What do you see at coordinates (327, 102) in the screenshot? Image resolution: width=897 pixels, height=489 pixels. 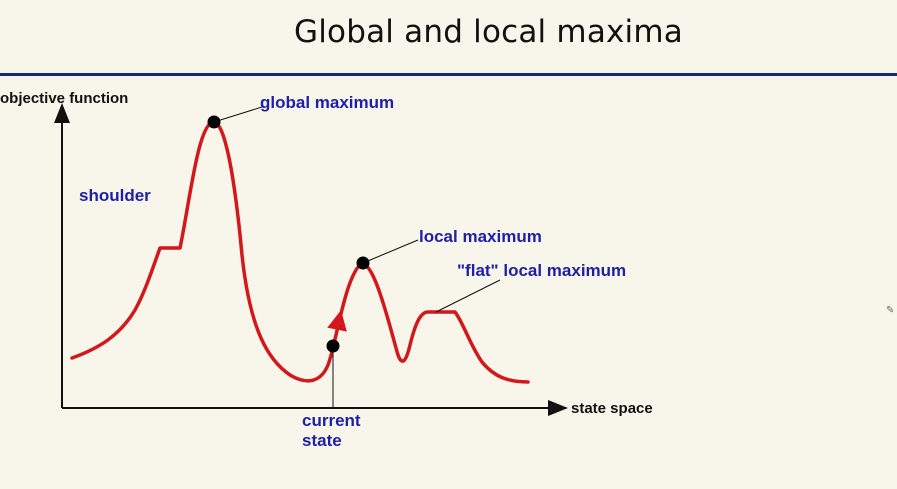 I see `global-maximum-label: global maximum` at bounding box center [327, 102].